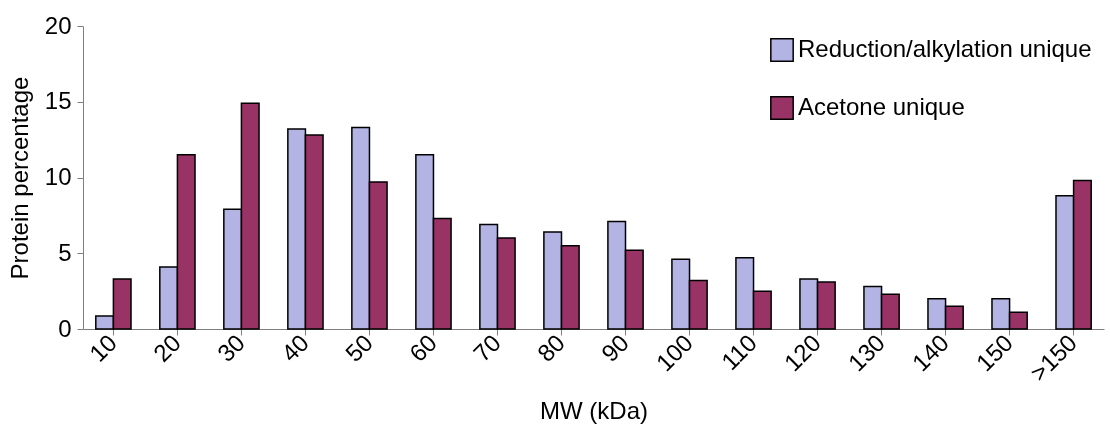  What do you see at coordinates (58, 101) in the screenshot?
I see `y-tick-label: 15` at bounding box center [58, 101].